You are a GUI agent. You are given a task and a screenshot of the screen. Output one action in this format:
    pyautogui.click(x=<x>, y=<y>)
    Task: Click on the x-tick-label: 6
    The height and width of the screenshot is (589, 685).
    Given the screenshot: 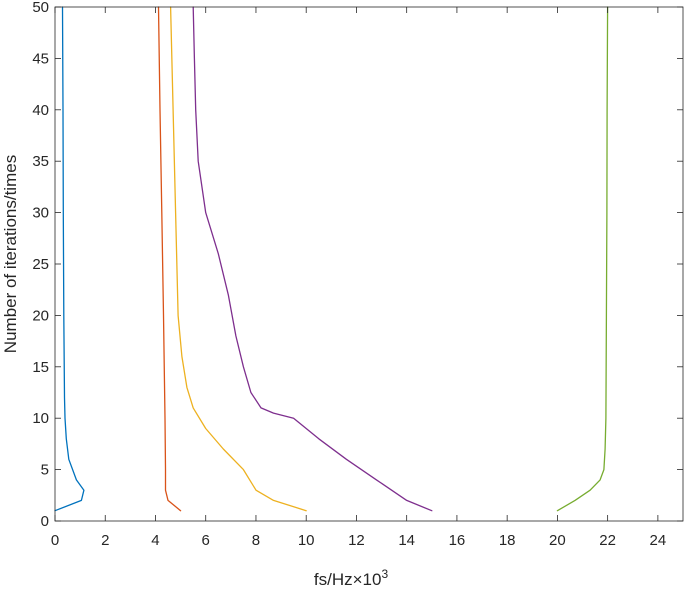 What is the action you would take?
    pyautogui.click(x=206, y=540)
    